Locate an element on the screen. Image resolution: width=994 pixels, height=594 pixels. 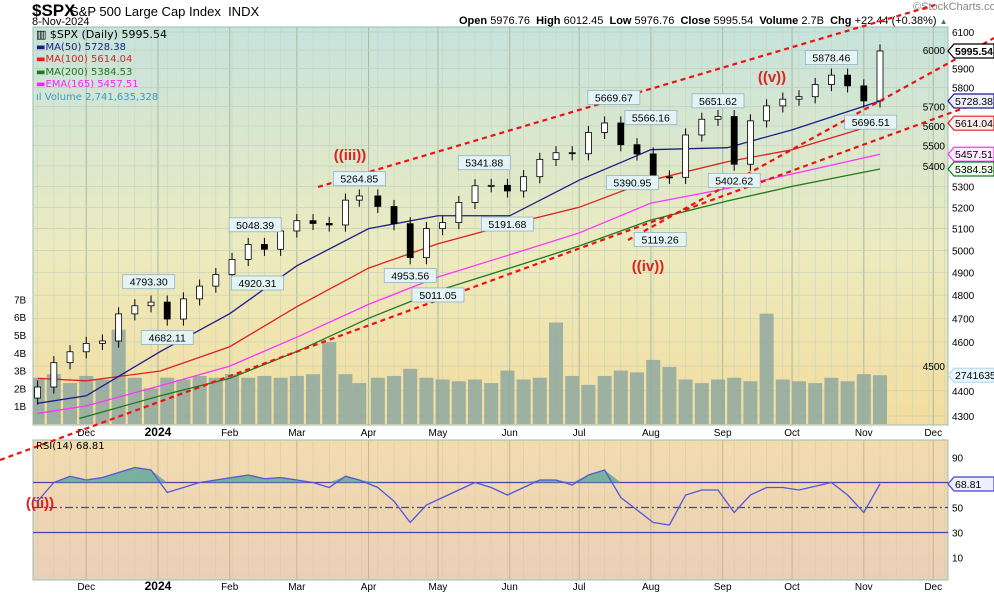
price-annotation: 4682.11 is located at coordinates (167, 339).